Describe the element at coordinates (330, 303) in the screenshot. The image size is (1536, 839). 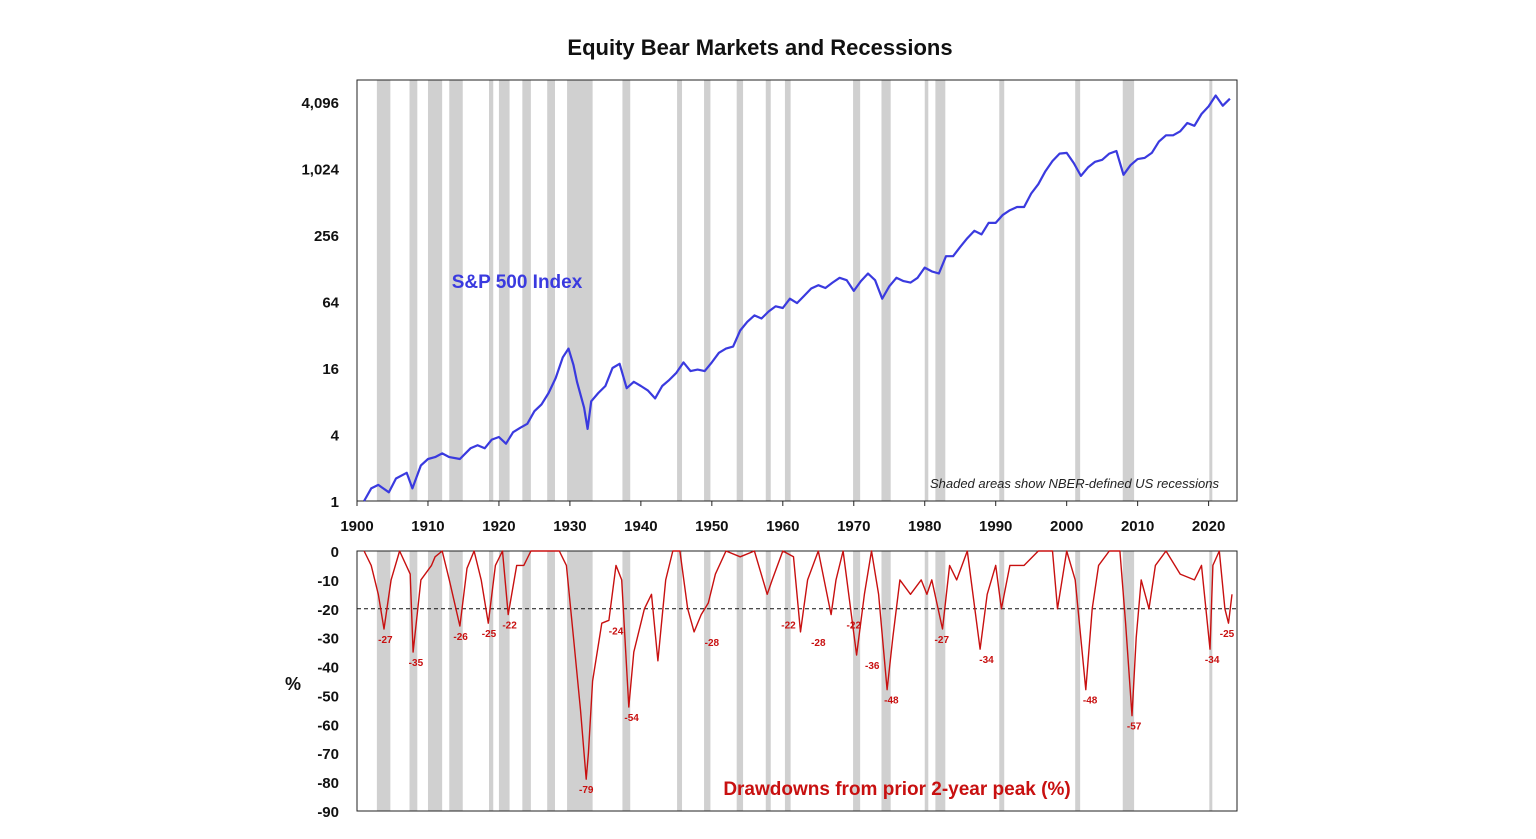
I see `top-y-tick-label: 64` at that location.